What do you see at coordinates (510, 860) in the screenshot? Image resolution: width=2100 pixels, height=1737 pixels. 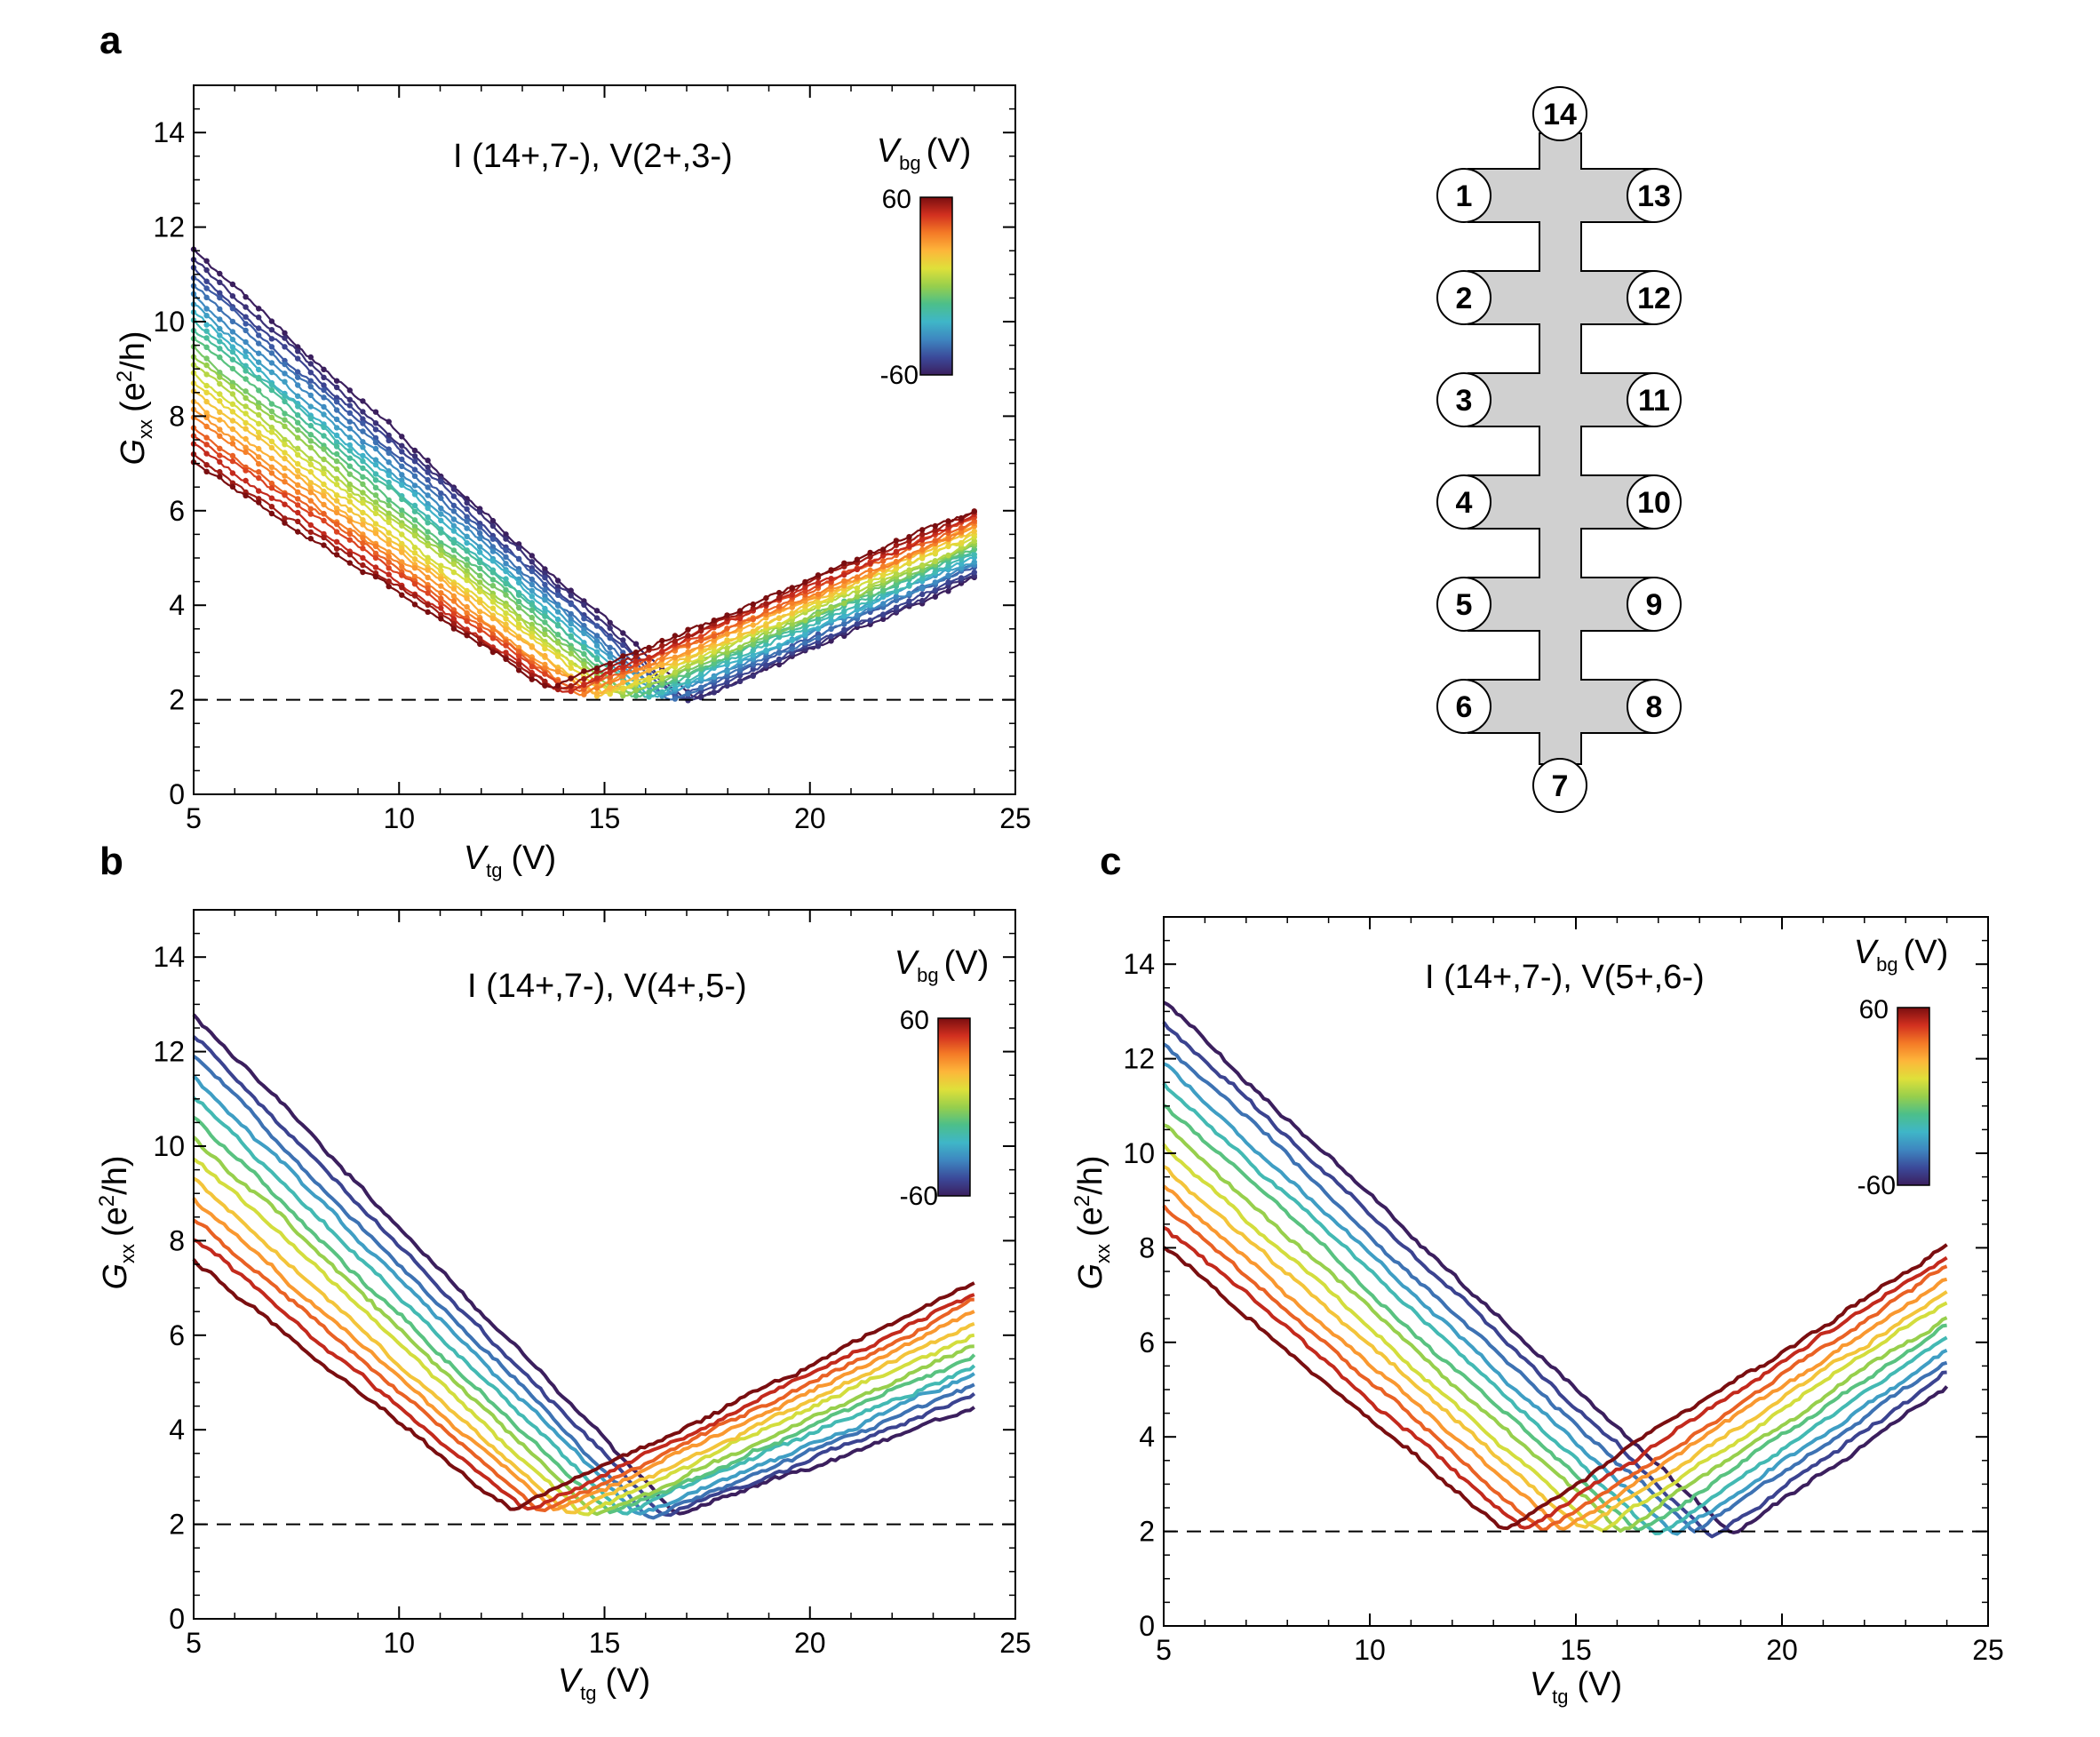 I see `x-axis-label: Vtg (V)` at bounding box center [510, 860].